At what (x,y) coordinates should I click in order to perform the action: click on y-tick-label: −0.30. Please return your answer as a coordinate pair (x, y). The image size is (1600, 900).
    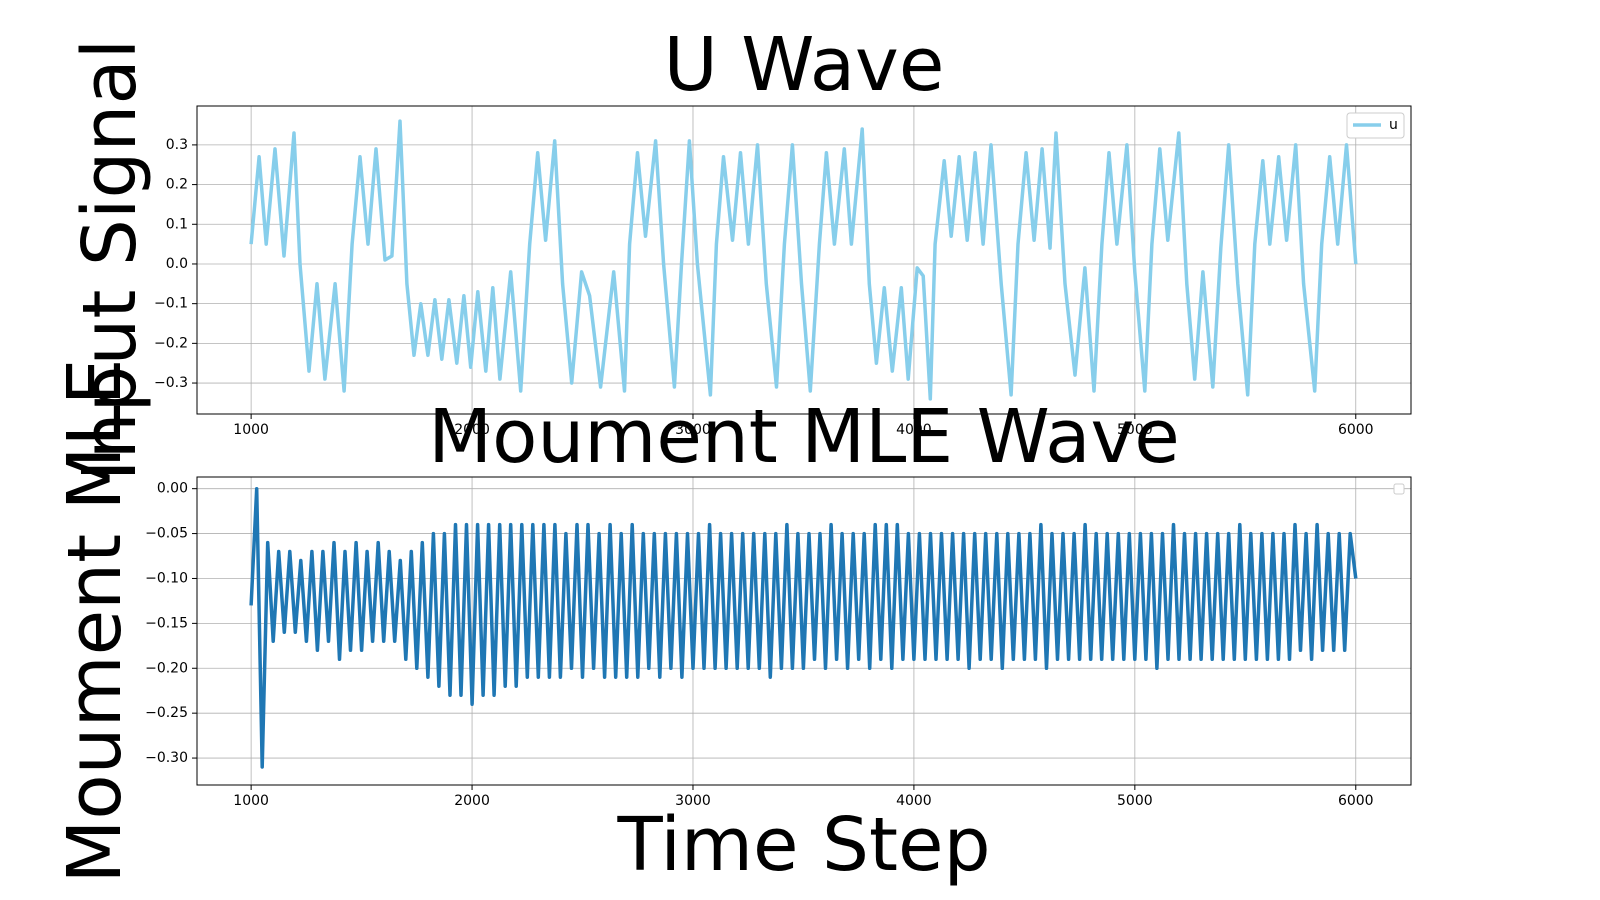
    Looking at the image, I should click on (166, 758).